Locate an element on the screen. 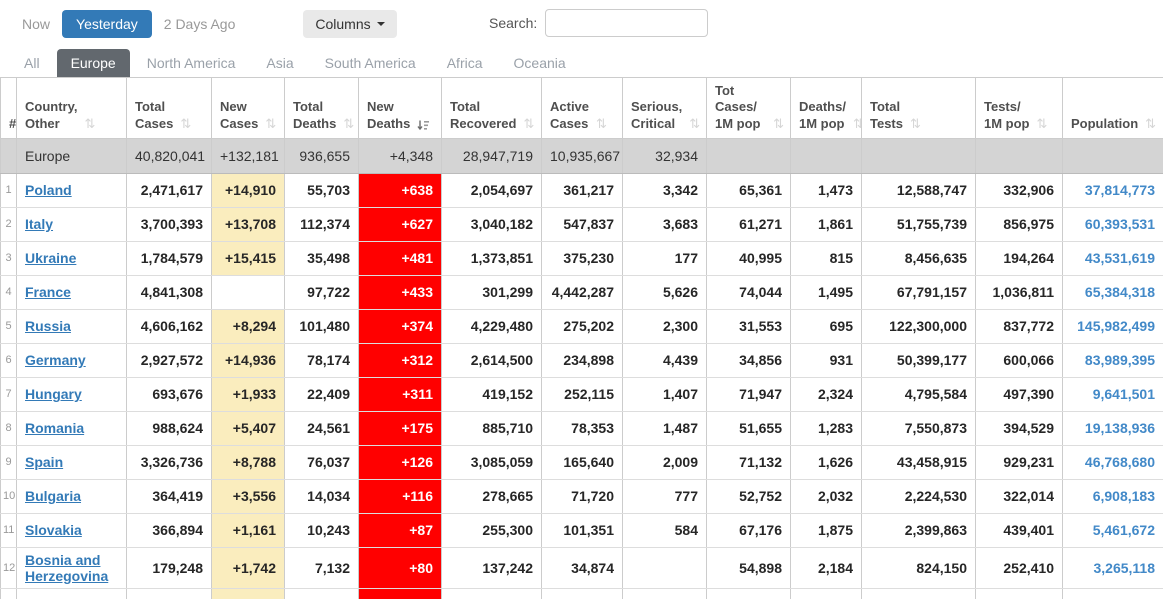 The width and height of the screenshot is (1163, 599). cell-serious-critical: 32,934 is located at coordinates (664, 155).